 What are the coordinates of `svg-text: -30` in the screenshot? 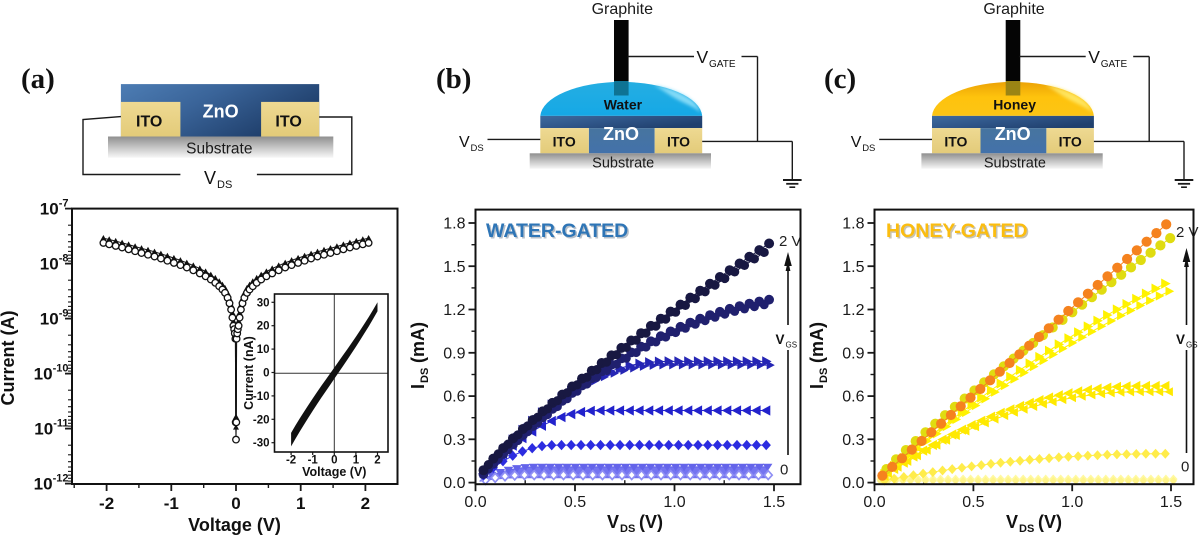 It's located at (261, 444).